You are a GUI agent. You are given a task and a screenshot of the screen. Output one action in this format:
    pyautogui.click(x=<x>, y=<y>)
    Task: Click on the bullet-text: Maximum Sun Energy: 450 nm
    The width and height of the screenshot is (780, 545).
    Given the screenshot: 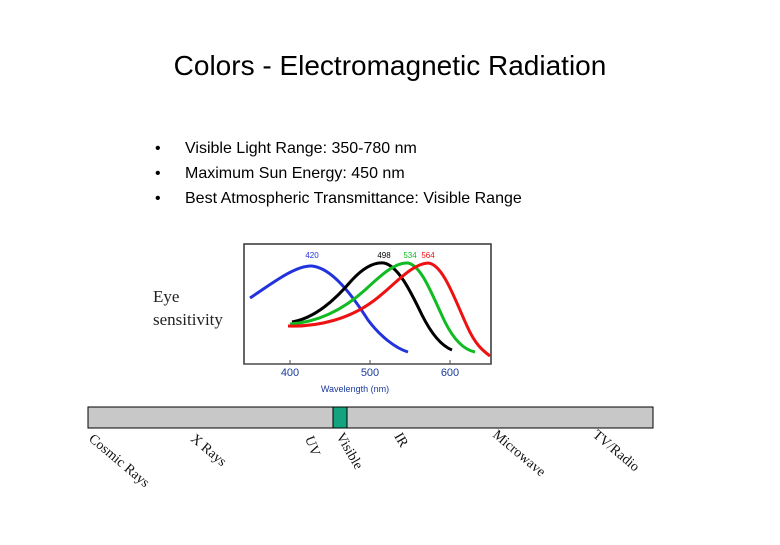 What is the action you would take?
    pyautogui.click(x=295, y=173)
    